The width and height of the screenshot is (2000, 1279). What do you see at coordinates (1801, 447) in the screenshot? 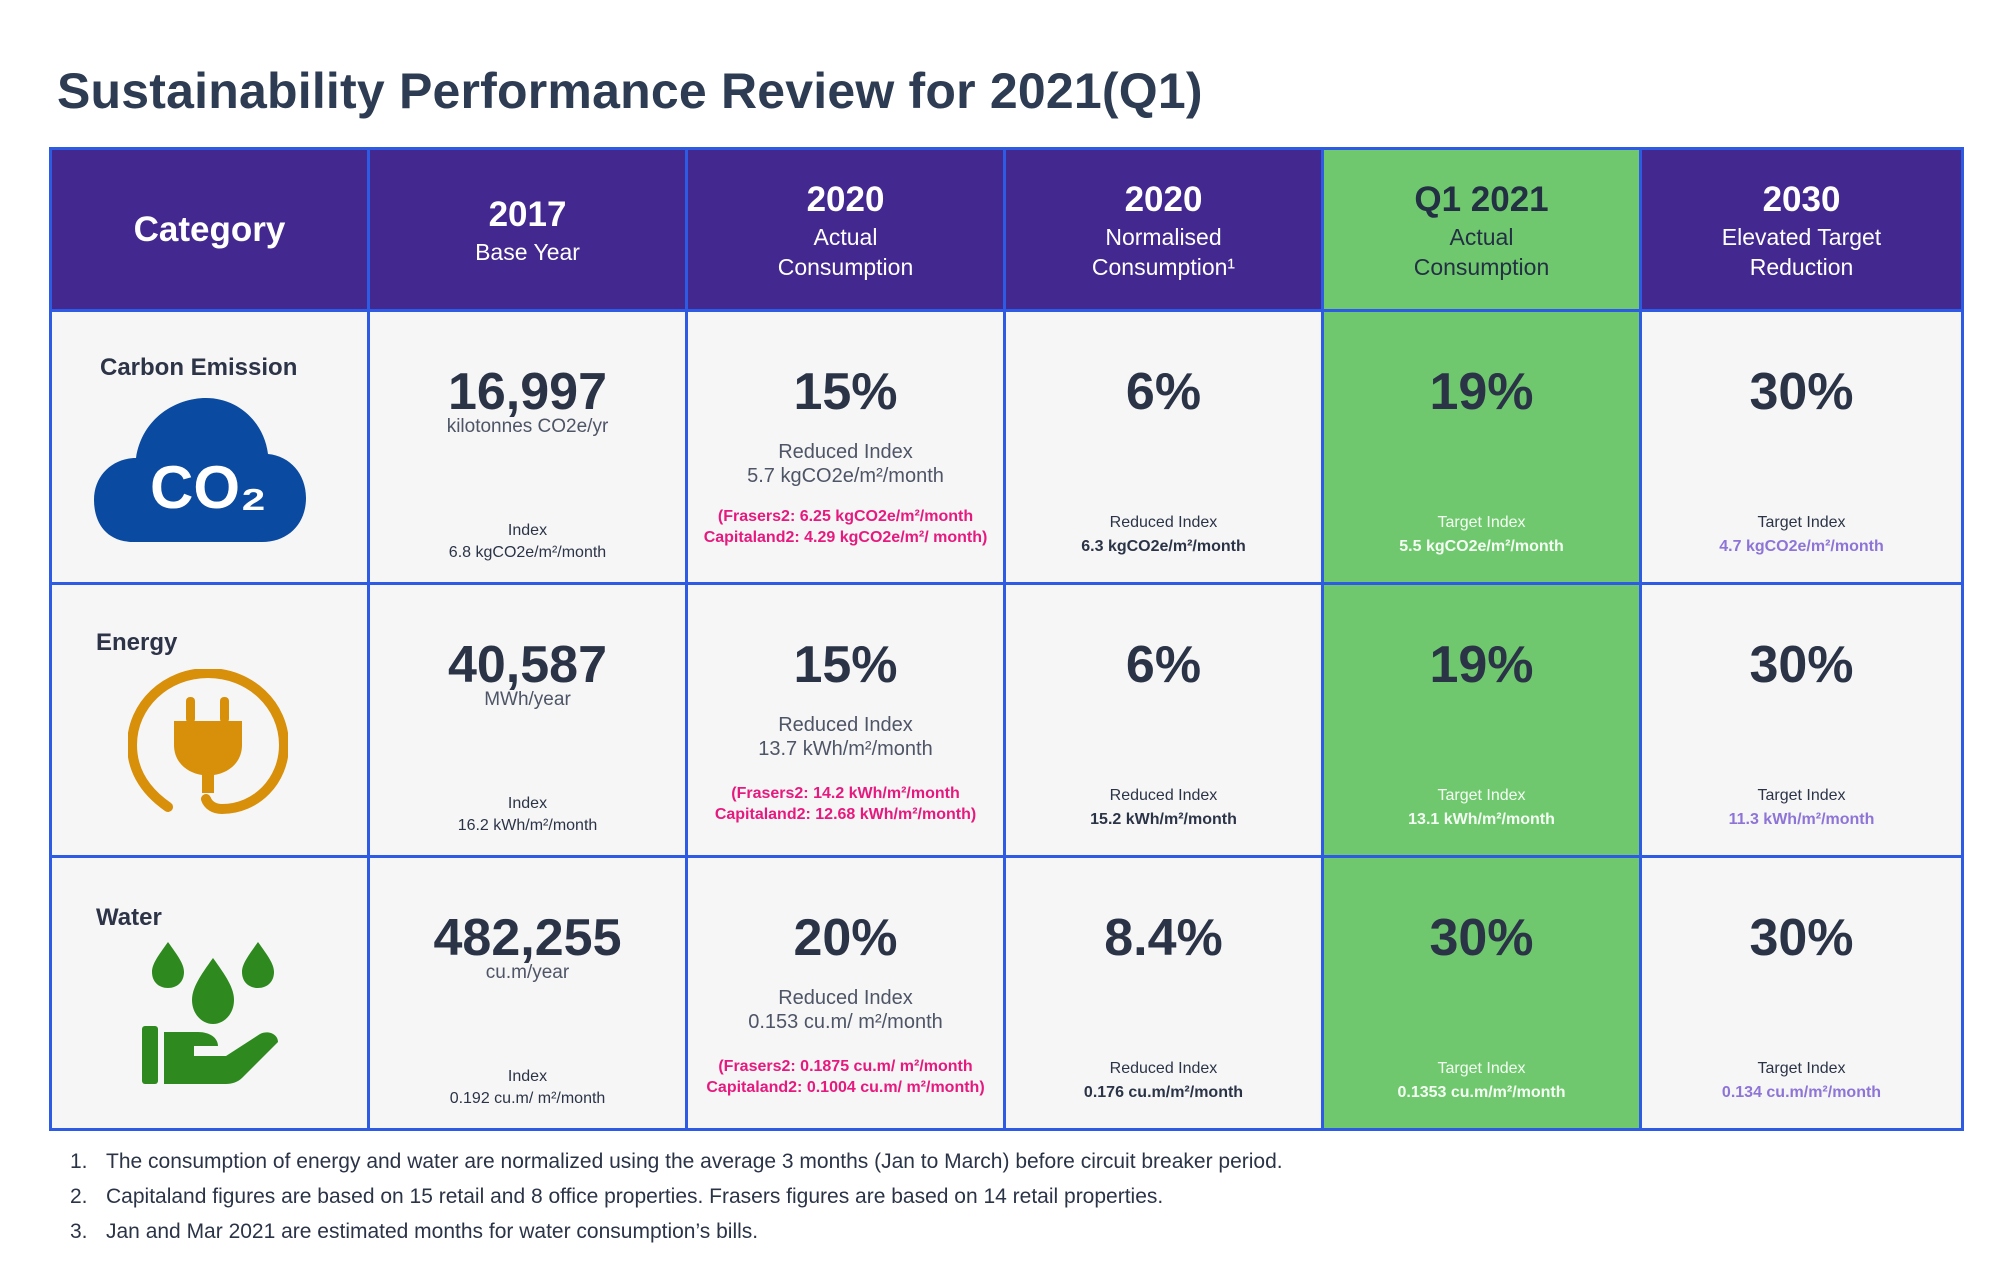
I see `target-2030-cell: 30% Target Index 4.7 kgCO2e/m²/month` at bounding box center [1801, 447].